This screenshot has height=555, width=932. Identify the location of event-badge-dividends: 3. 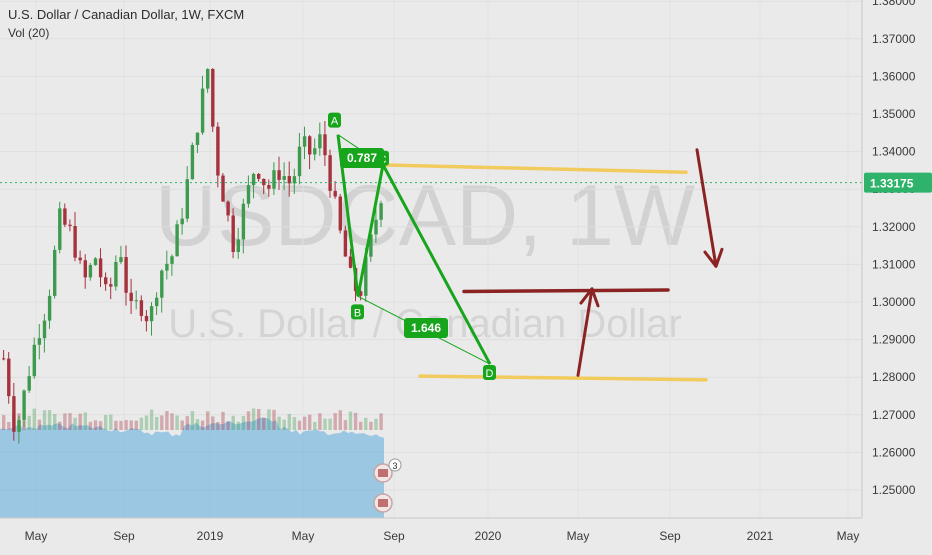
(387, 470).